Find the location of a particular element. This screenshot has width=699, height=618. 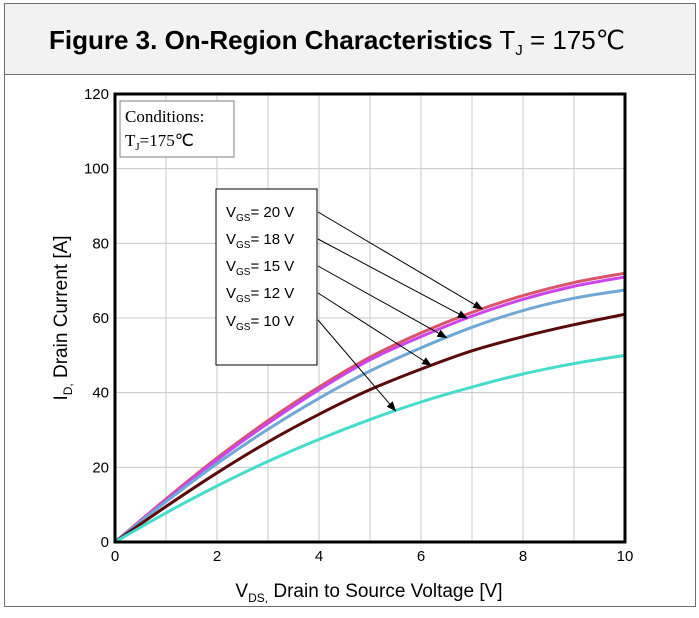

x-tick-label: 4 is located at coordinates (319, 556).